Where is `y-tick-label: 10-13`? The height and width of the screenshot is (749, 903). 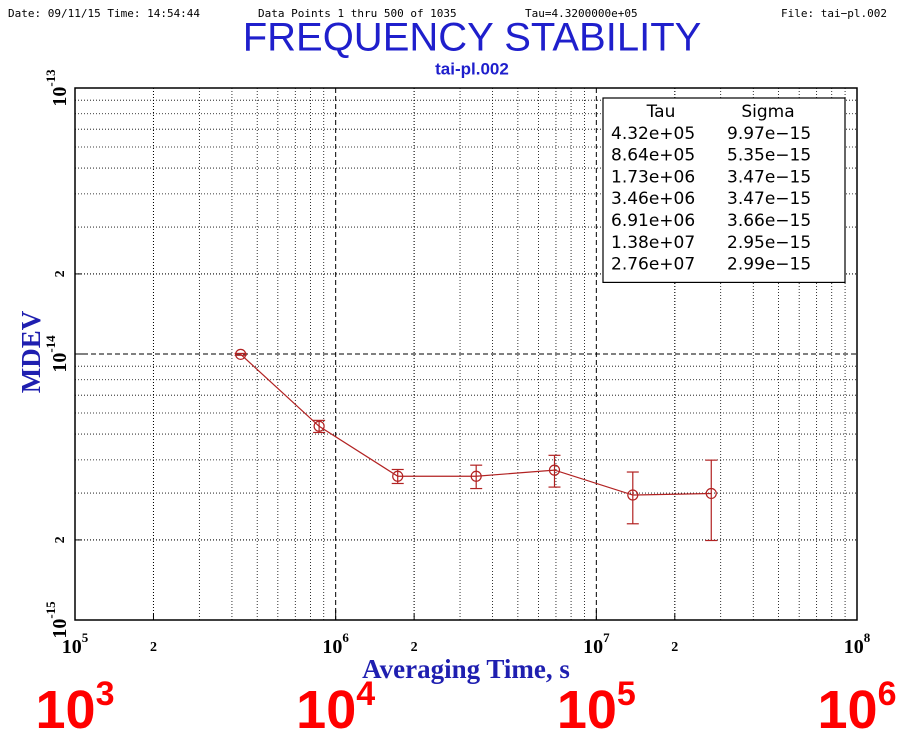
y-tick-label: 10-13 is located at coordinates (57, 88).